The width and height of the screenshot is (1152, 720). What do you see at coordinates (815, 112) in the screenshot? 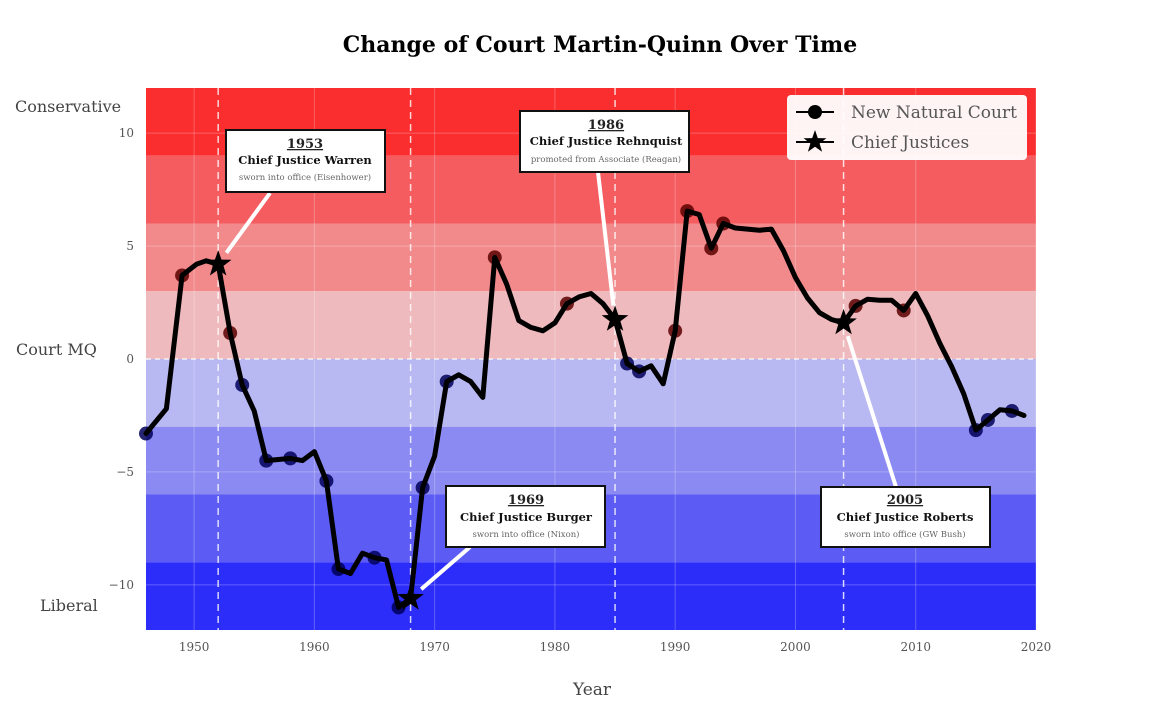
I see `legend-circle-icon` at bounding box center [815, 112].